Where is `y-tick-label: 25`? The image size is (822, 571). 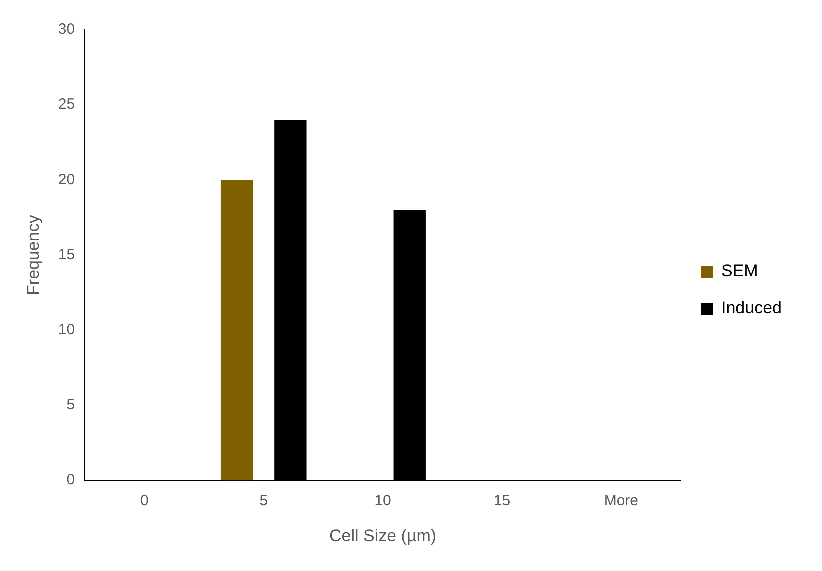
y-tick-label: 25 is located at coordinates (67, 105).